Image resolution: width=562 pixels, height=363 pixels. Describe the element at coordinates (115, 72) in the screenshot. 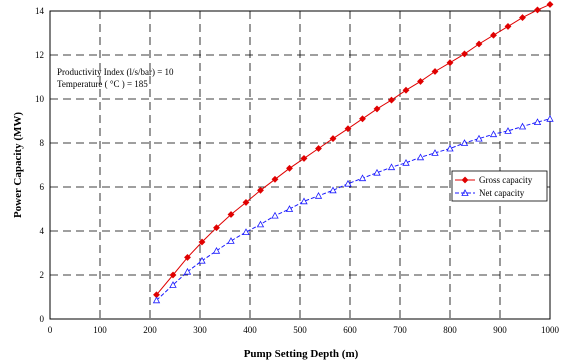

I see `annotation-productivity-index: Productivity Index (l/s/bar) = 10` at that location.